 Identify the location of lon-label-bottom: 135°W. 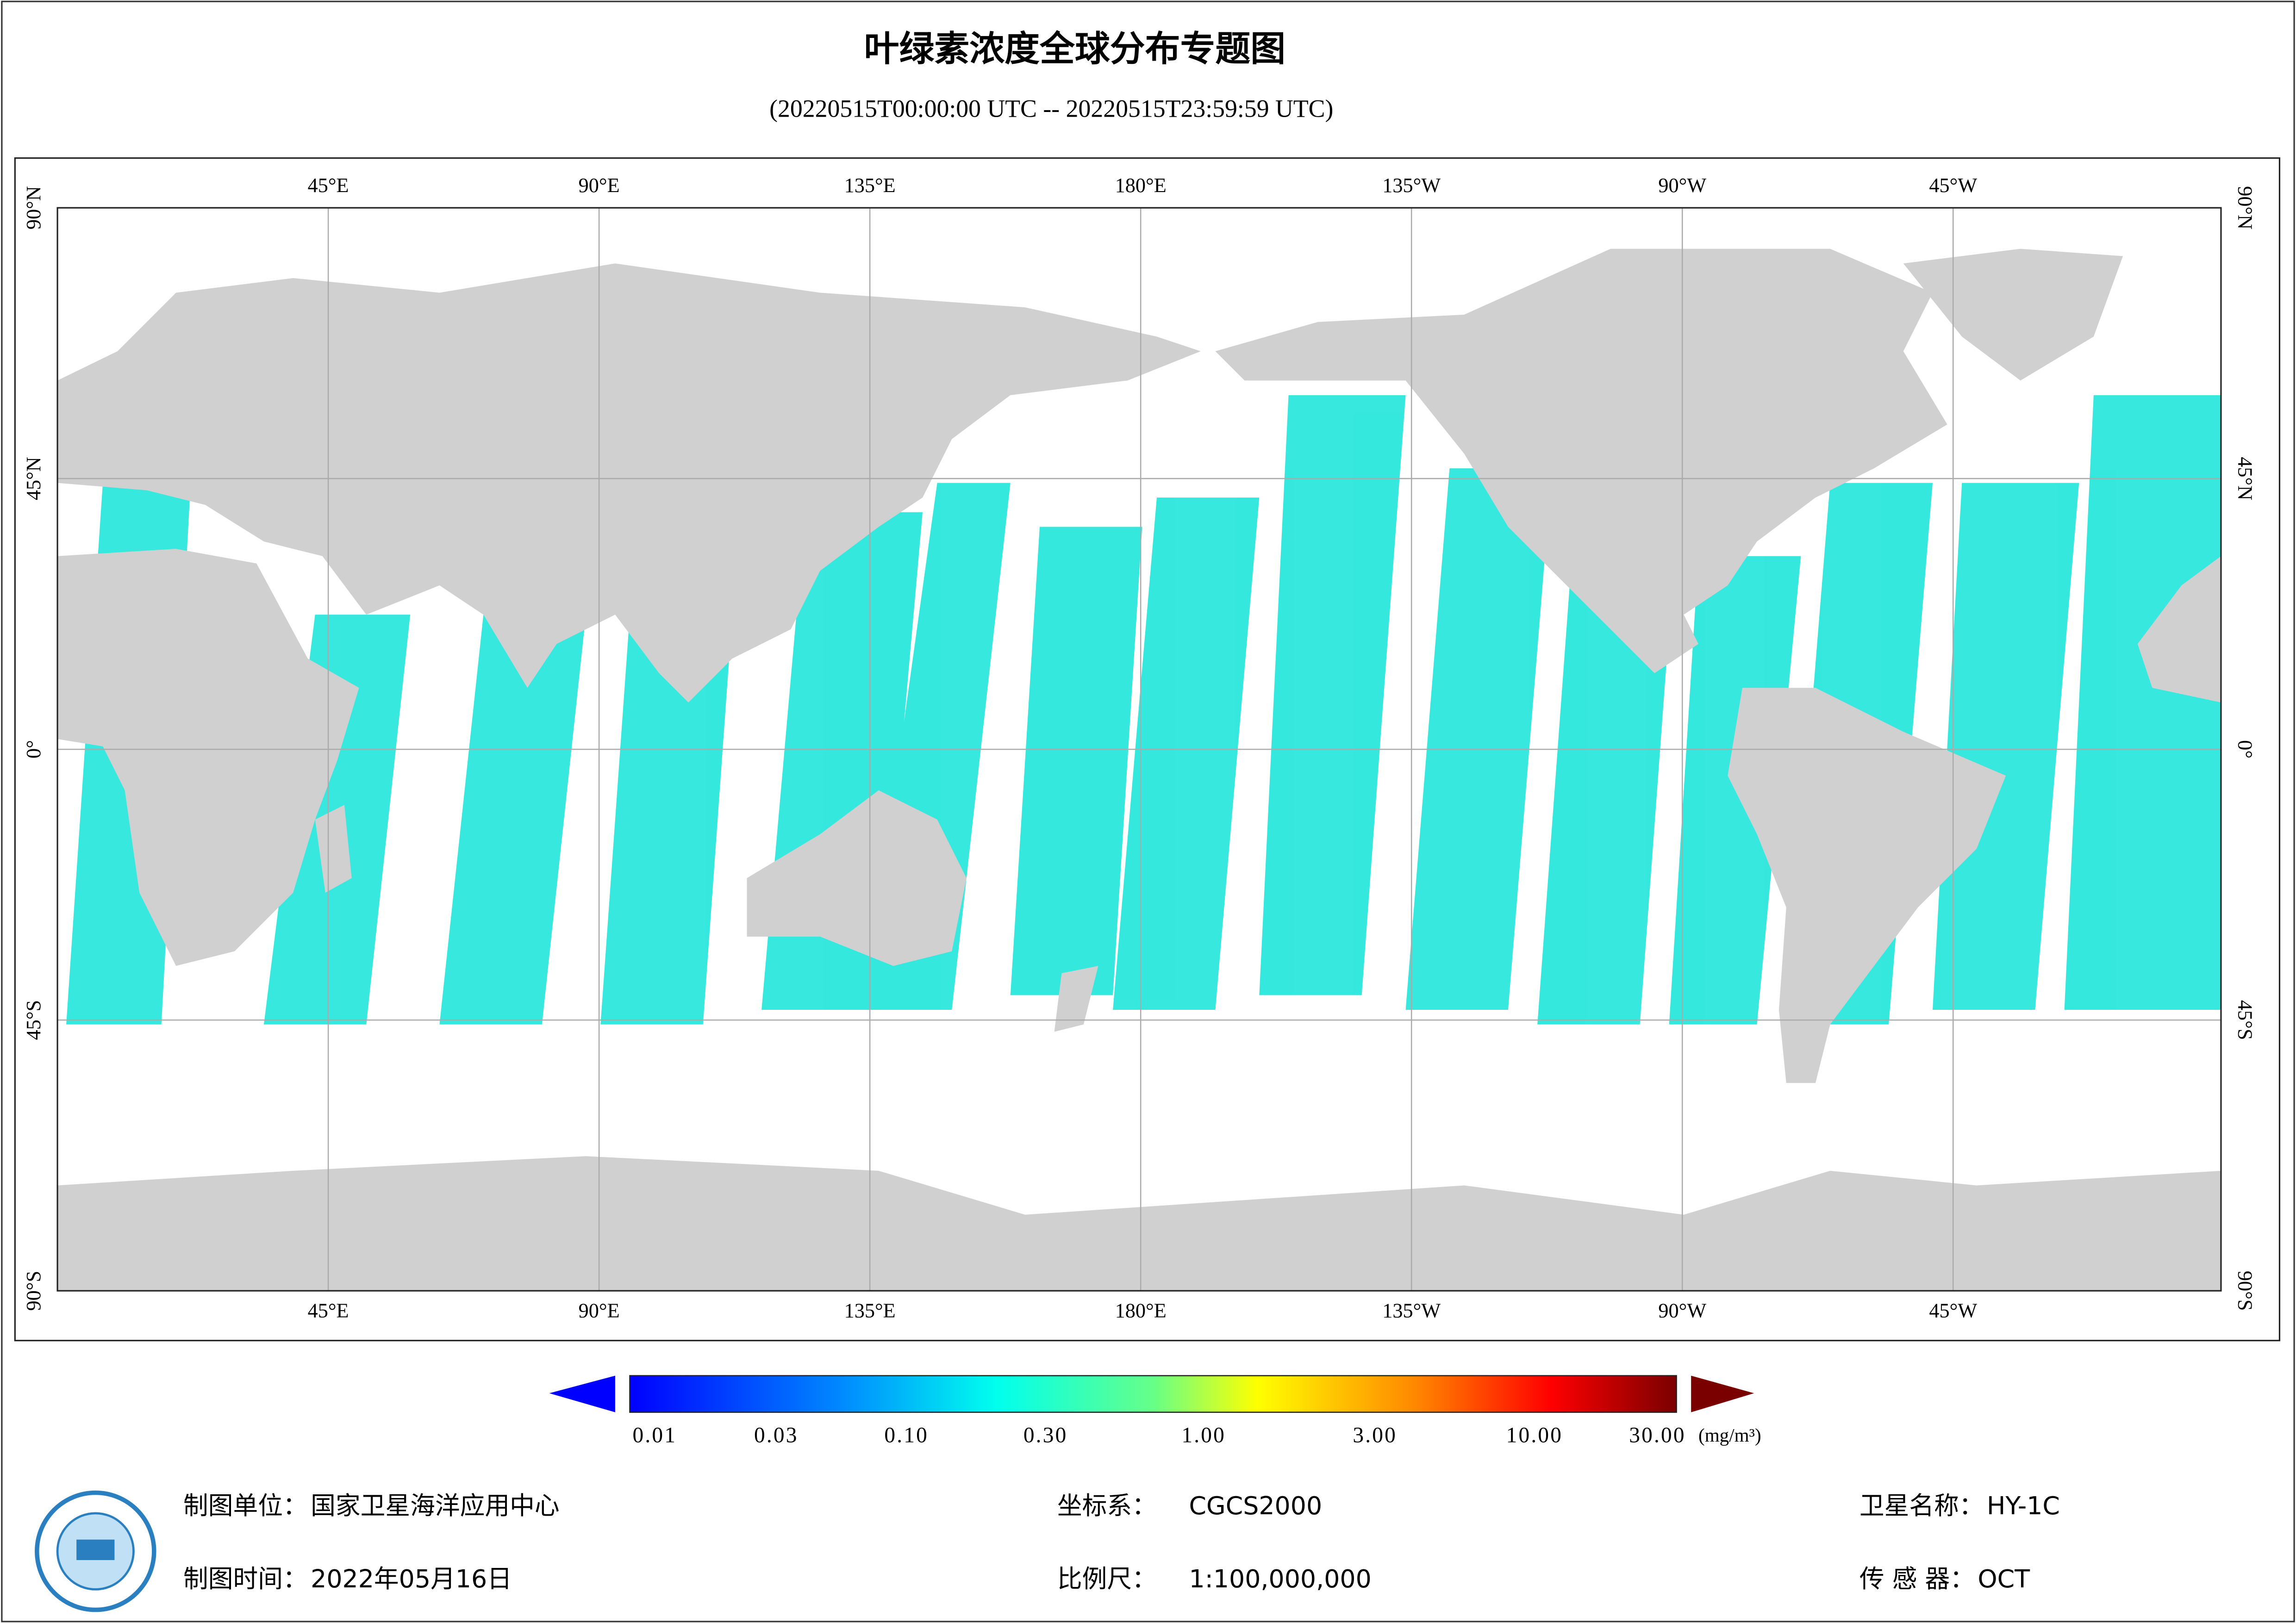
(1411, 1311).